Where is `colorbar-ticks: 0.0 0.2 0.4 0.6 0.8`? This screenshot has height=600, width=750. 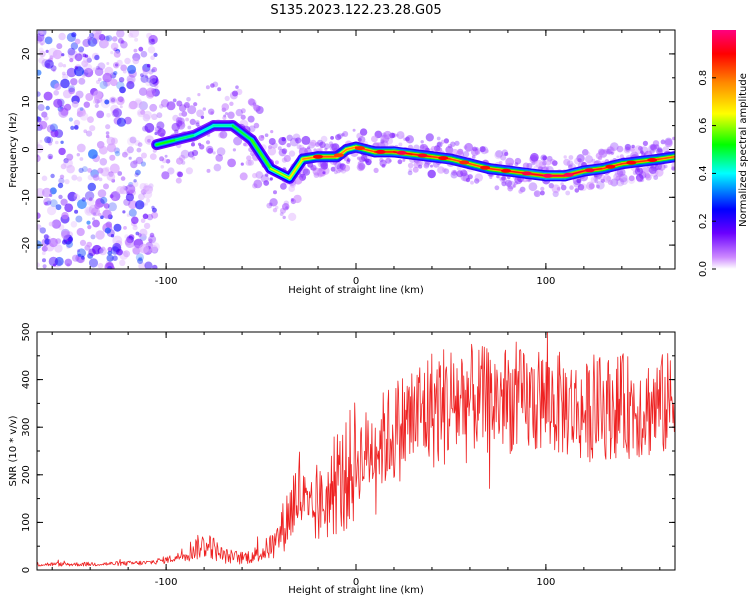
colorbar-ticks: 0.0 0.2 0.4 0.6 0.8 is located at coordinates (707, 173).